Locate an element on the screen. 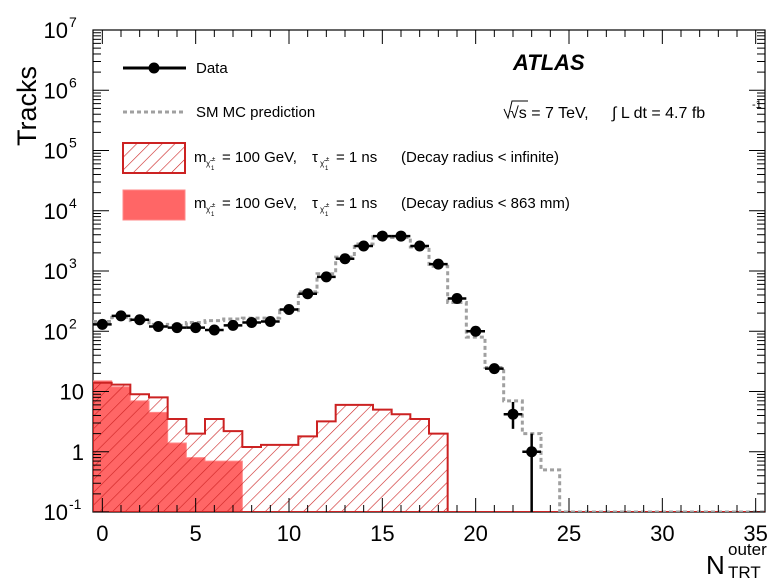 This screenshot has height=579, width=776. y-tick-label: 10 5 is located at coordinates (60, 149).